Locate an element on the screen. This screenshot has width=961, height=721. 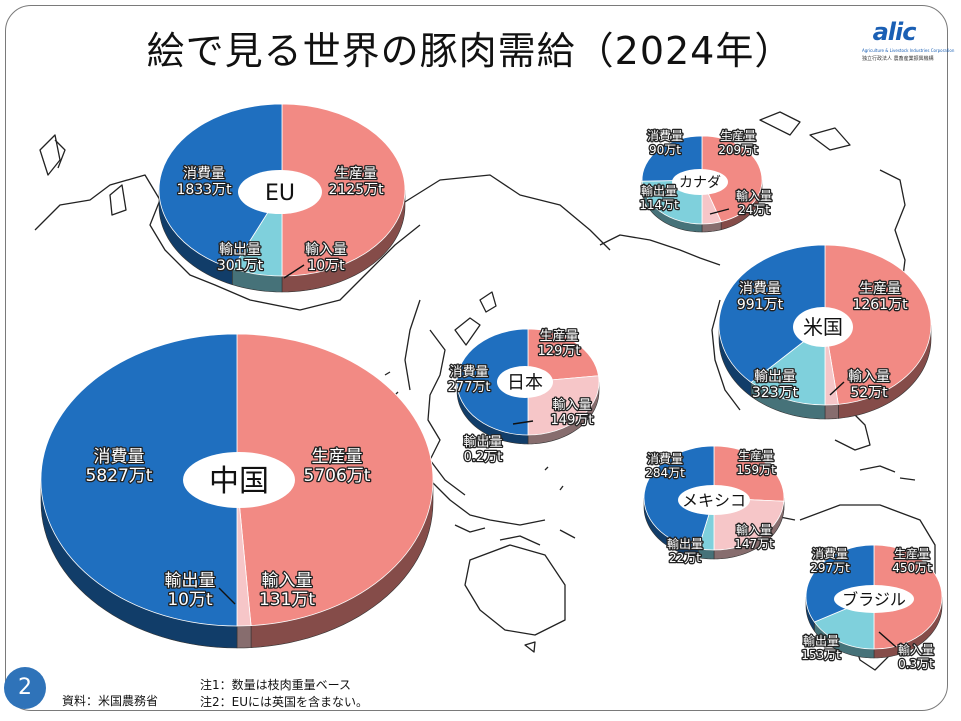
pie-brazil-value-import: 0.3万t is located at coordinates (916, 664).